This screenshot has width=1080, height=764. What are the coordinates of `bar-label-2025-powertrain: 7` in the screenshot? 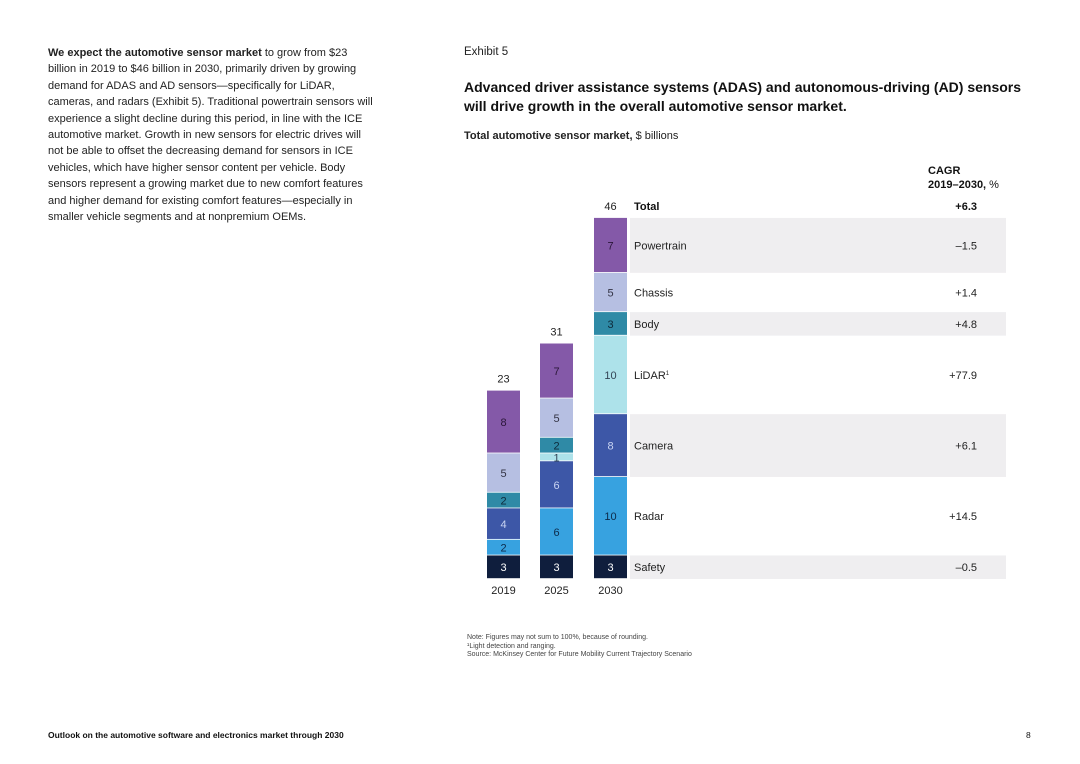 It's located at (556, 372).